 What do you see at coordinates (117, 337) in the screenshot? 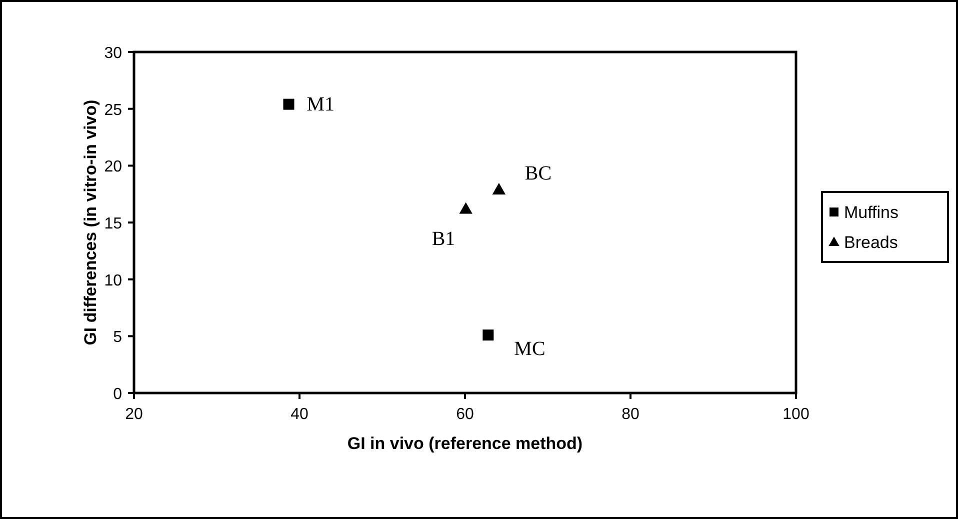
I see `y-tick-label: 5` at bounding box center [117, 337].